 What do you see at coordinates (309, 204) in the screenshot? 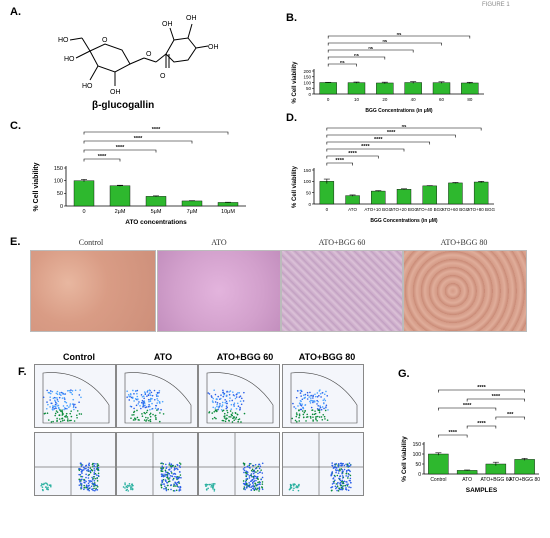
I see `y-tick-label: 0` at bounding box center [309, 204].